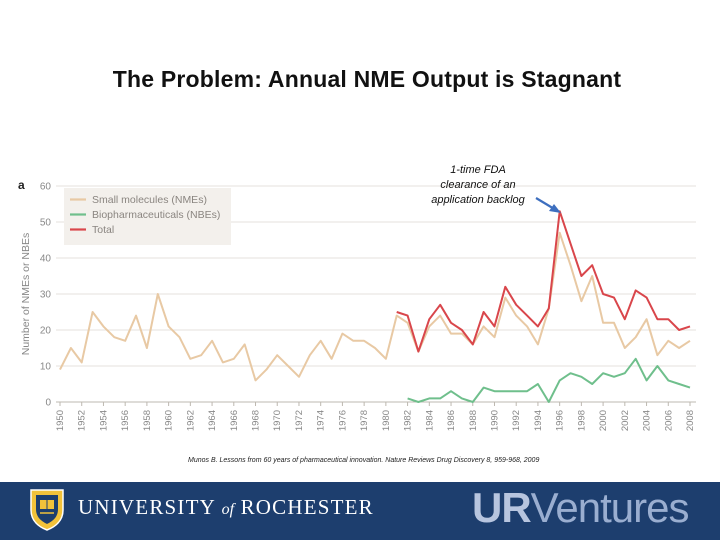 The image size is (720, 540). What do you see at coordinates (169, 420) in the screenshot?
I see `x-tick-label: 1960` at bounding box center [169, 420].